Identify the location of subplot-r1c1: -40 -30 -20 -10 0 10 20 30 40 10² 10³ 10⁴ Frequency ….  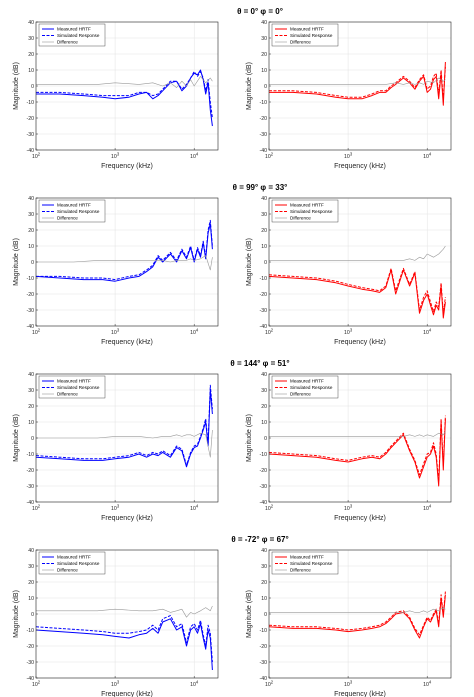
(116, 95).